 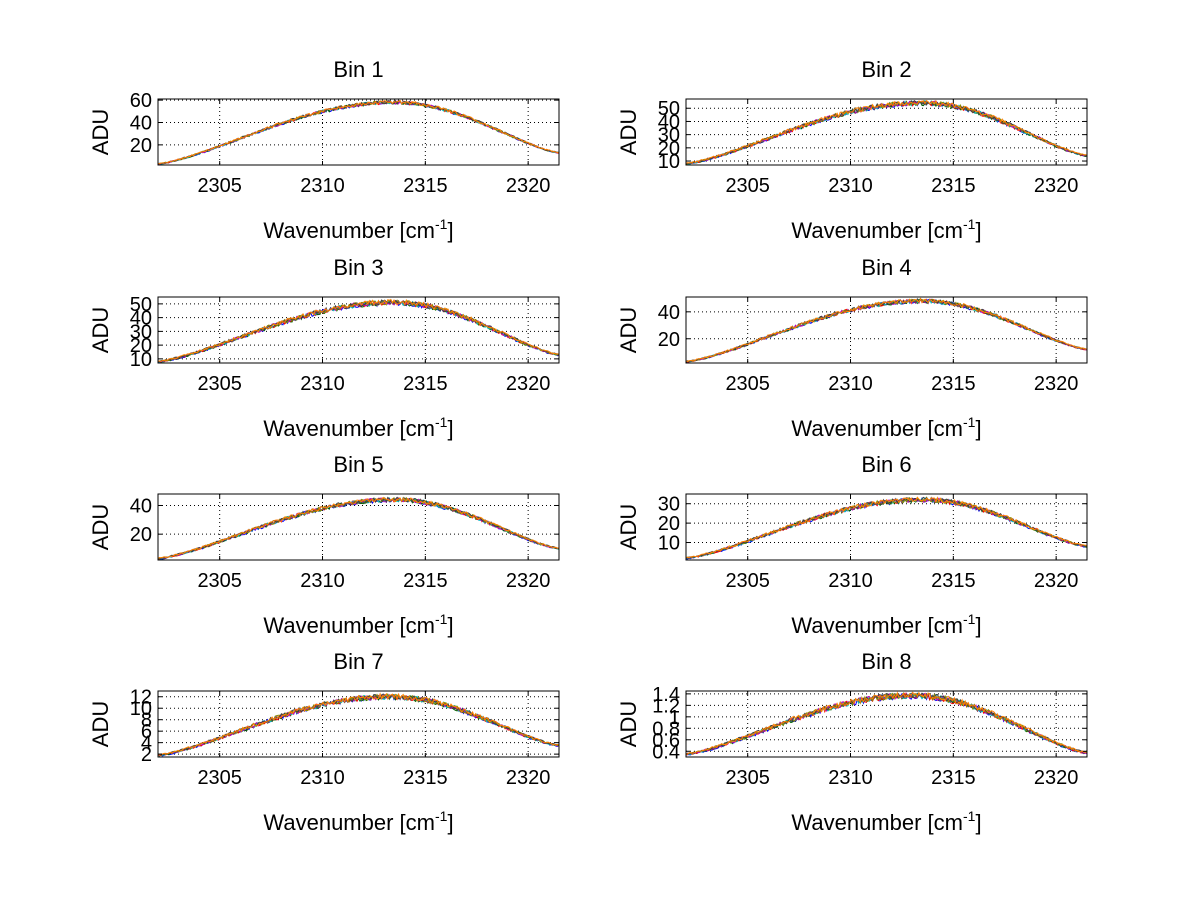 I want to click on subplot-title: Bin 1, so click(x=358, y=69).